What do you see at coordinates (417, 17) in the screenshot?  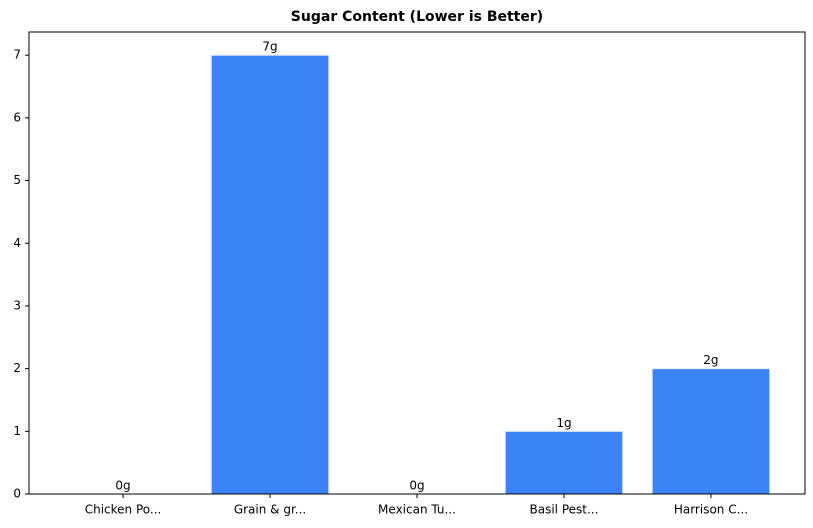 I see `chart-title: Sugar Content (Lower is Better)` at bounding box center [417, 17].